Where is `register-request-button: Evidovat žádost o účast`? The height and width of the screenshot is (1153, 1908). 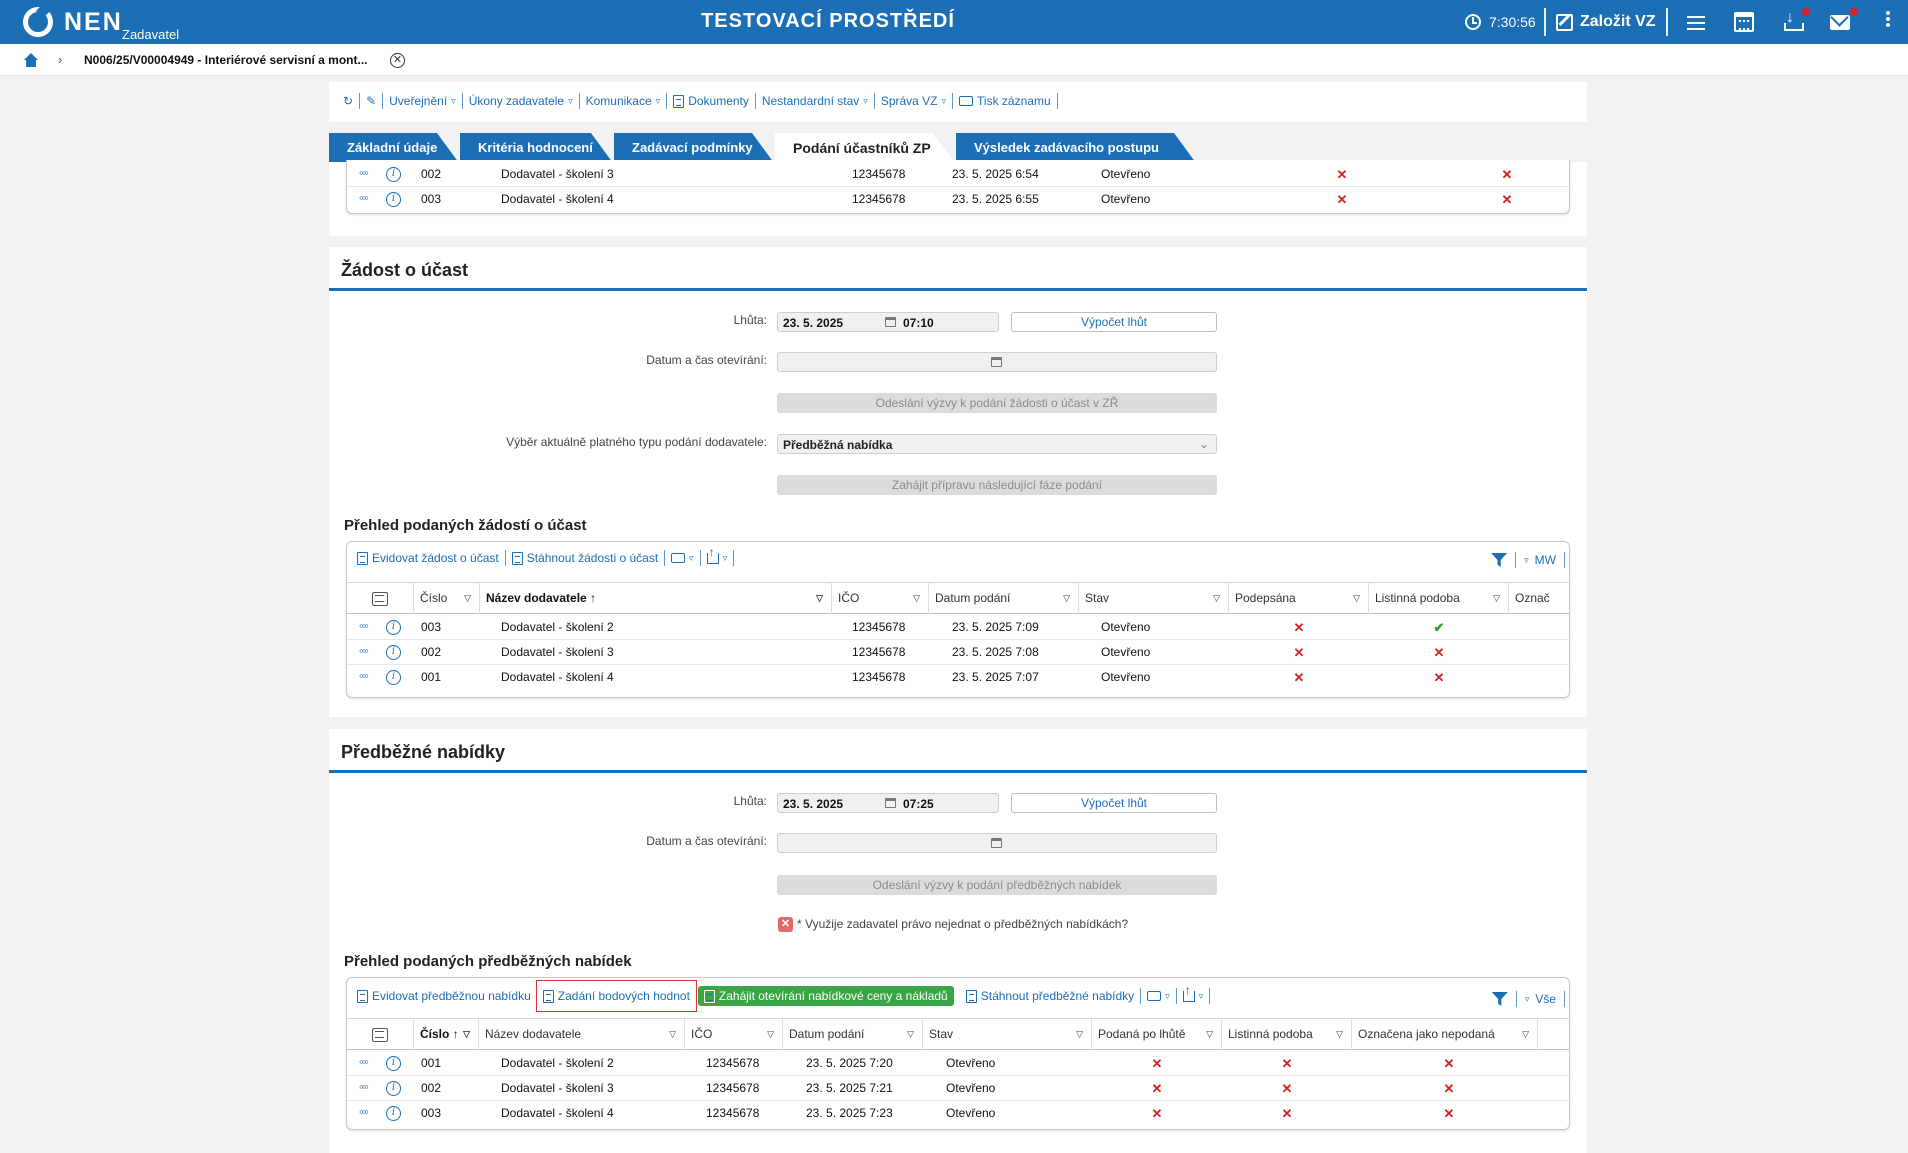 register-request-button: Evidovat žádost o účast is located at coordinates (428, 558).